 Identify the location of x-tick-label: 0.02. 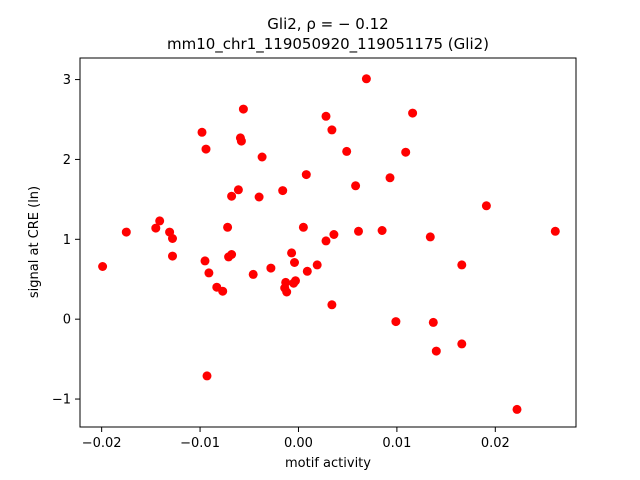
(495, 443).